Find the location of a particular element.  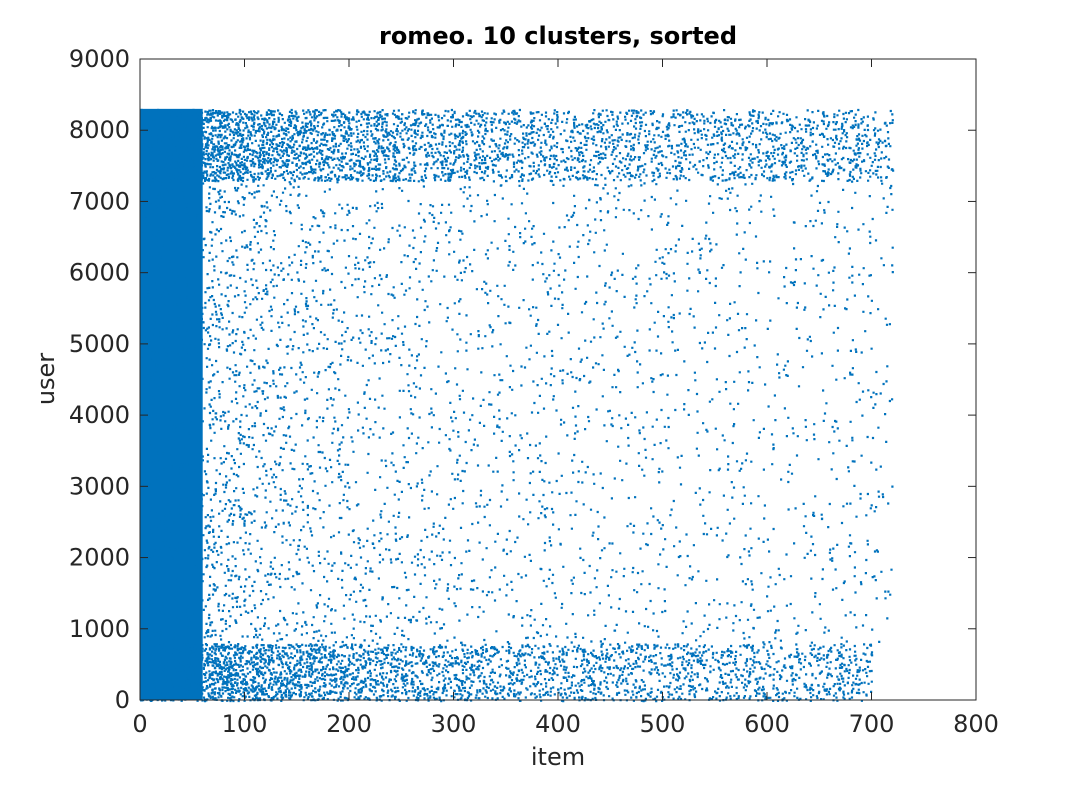

y-tick-label: 7000 is located at coordinates (99, 201).